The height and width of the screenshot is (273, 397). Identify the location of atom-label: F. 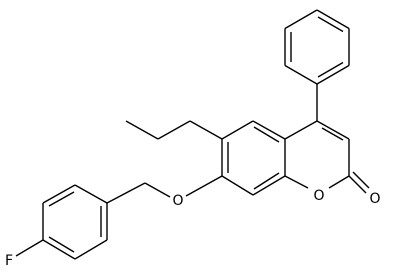
(9, 261).